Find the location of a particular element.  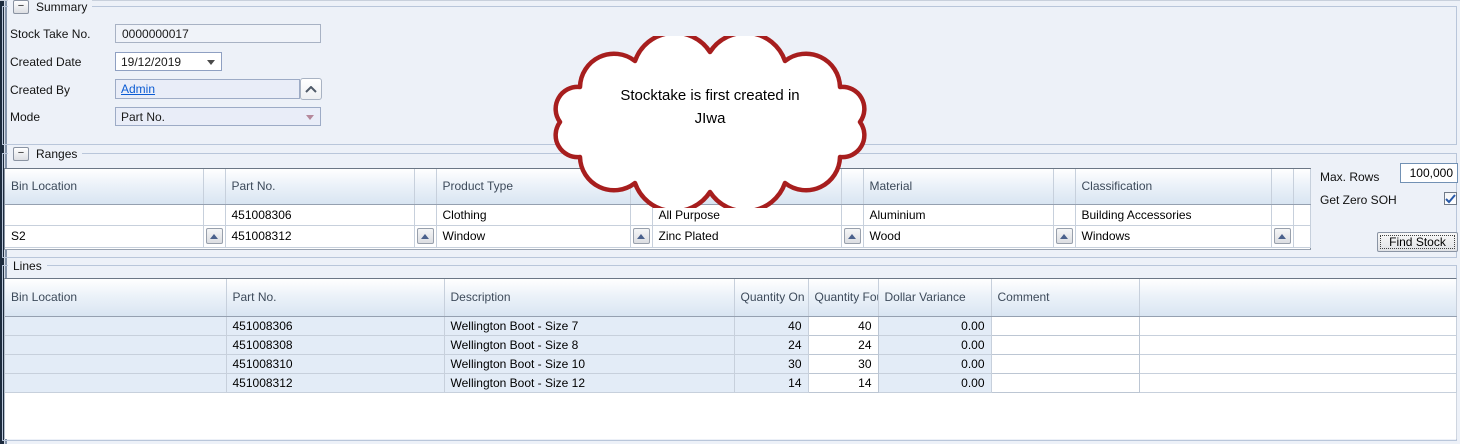

find-stock-button: Find Stock is located at coordinates (1417, 242).